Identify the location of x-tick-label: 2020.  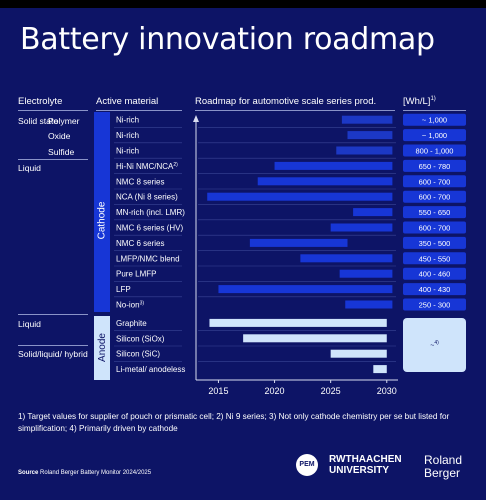
(275, 391).